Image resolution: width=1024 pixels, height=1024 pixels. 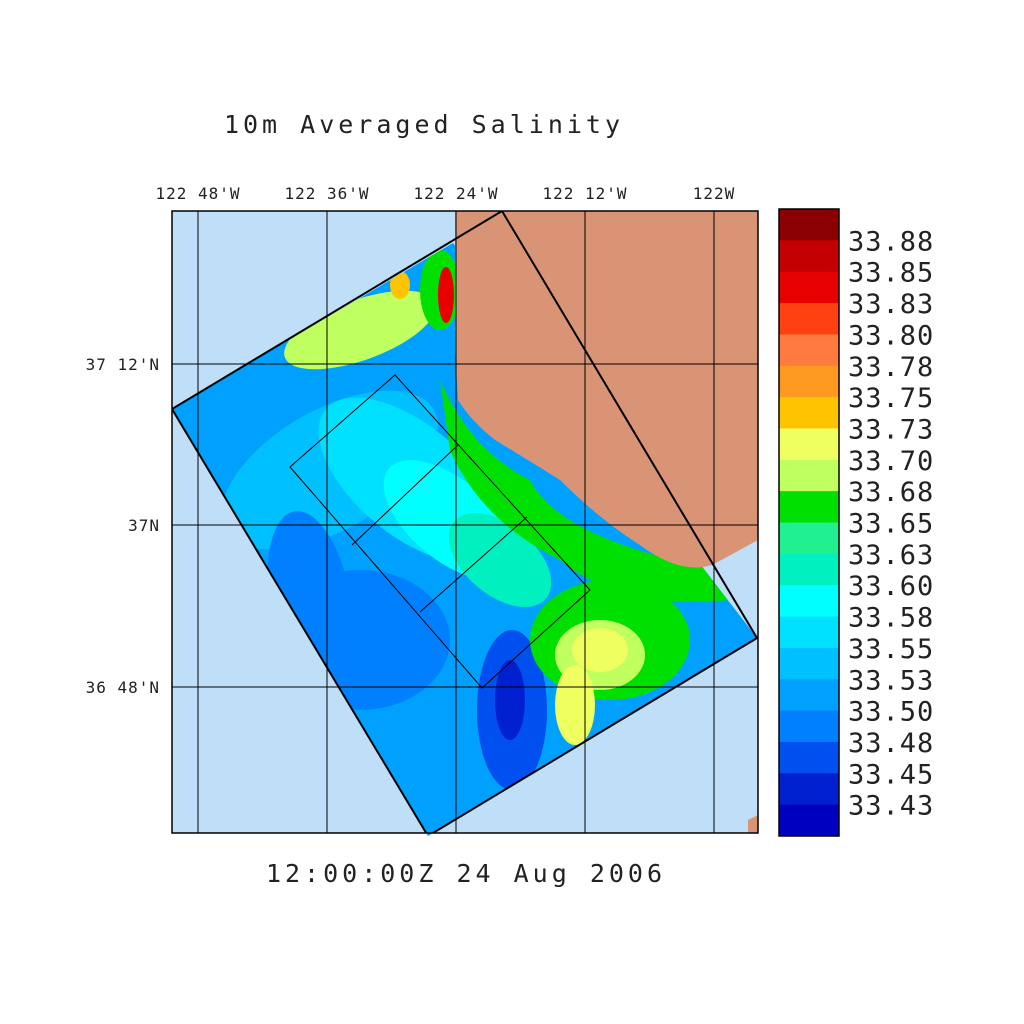 I want to click on colorbar-level-label: 33.85, so click(x=891, y=273).